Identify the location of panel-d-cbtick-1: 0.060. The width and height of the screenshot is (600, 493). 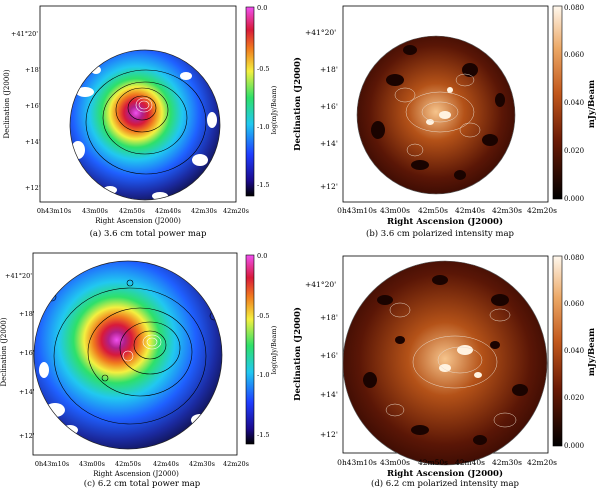
(574, 304).